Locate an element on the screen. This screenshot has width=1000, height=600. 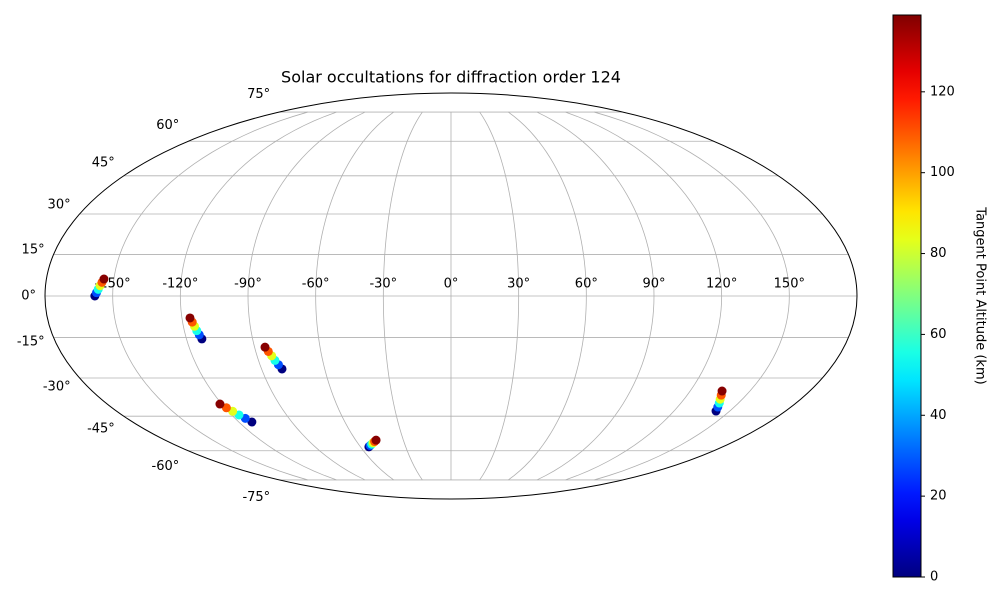
x-tick-label: 0° is located at coordinates (451, 284).